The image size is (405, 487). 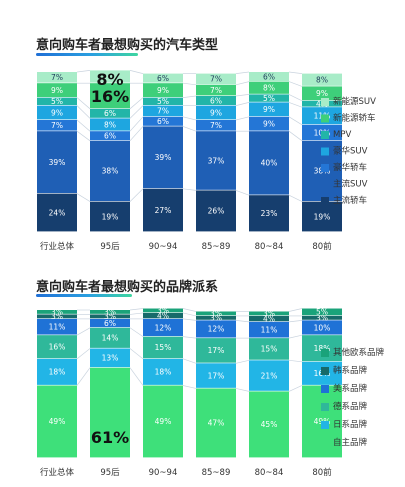 I want to click on data-label: 45%, so click(x=269, y=424).